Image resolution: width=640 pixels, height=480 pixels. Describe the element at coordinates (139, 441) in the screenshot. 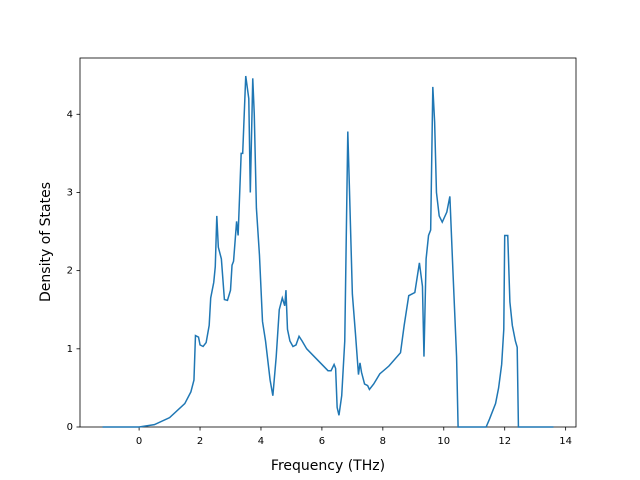

I see `x-tick-label: 0` at that location.